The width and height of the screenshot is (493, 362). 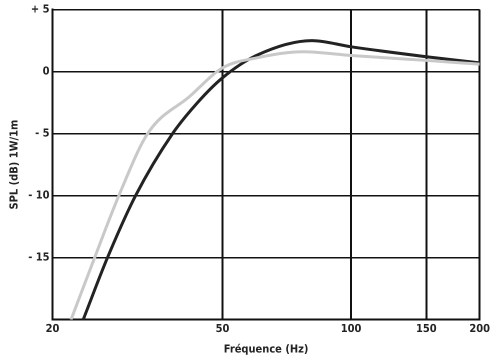 I want to click on y-axis-title: SPL (dB) 1W/1m, so click(x=13, y=165).